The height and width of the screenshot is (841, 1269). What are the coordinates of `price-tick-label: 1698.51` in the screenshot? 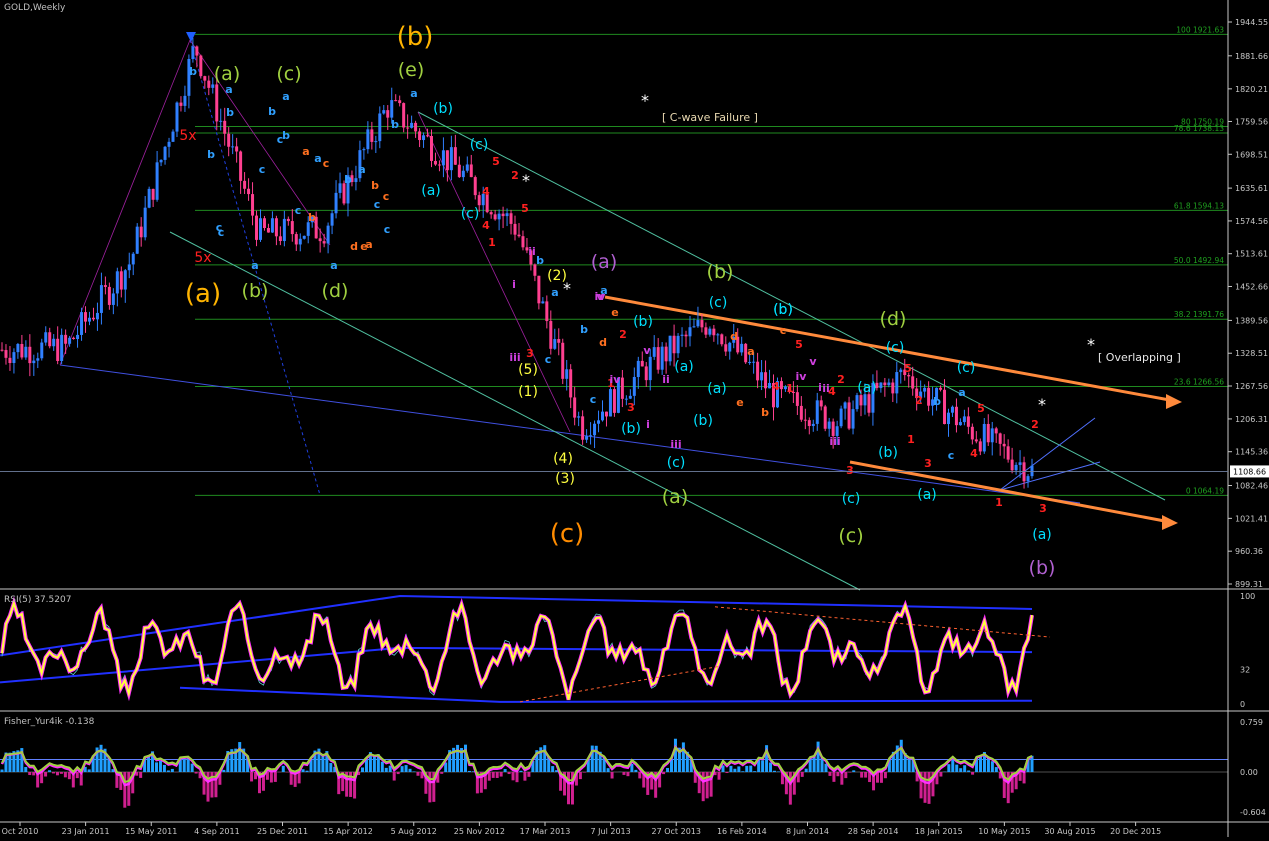 It's located at (1251, 154).